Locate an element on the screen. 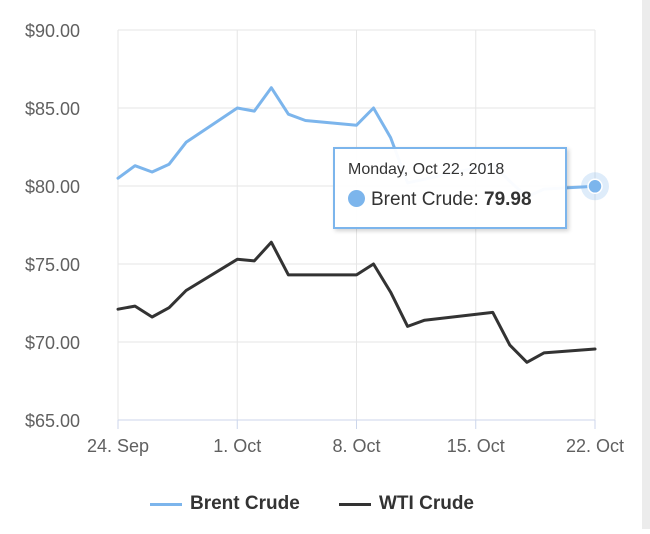 The width and height of the screenshot is (650, 534). tooltip: Monday, Oct 22, 2018 Brent Crude: 79.98 is located at coordinates (450, 188).